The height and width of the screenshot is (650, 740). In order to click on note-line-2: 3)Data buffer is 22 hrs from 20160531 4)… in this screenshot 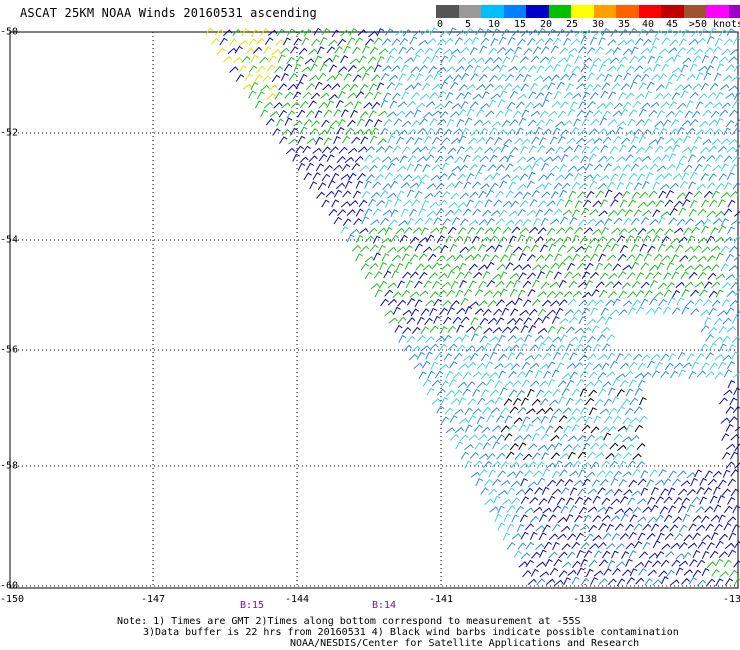, I will do `click(411, 632)`.